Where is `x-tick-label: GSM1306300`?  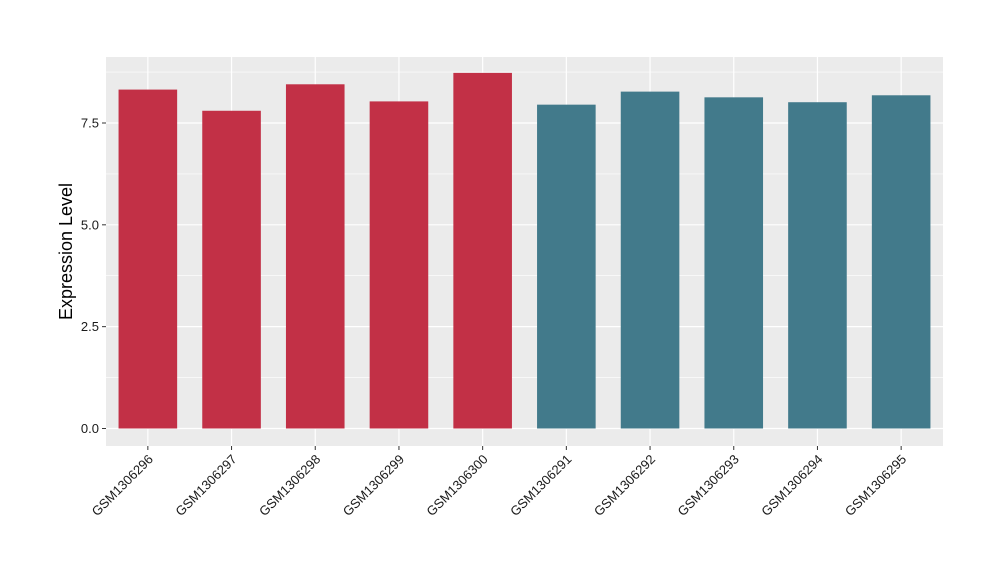
x-tick-label: GSM1306300 is located at coordinates (456, 485).